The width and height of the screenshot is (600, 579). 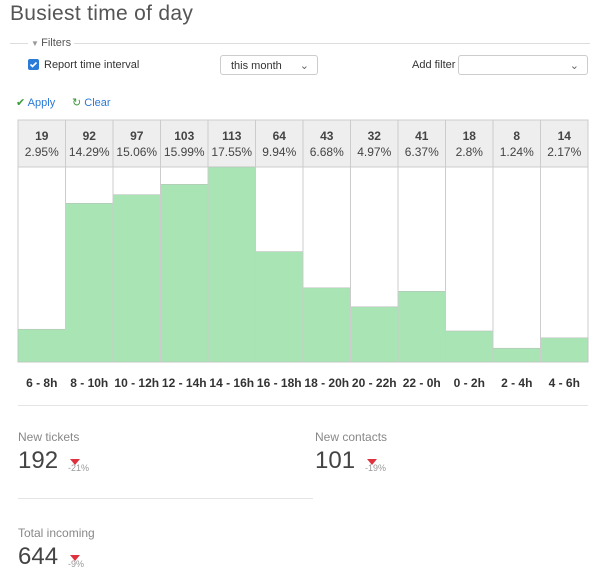 What do you see at coordinates (565, 136) in the screenshot?
I see `count-label: 14` at bounding box center [565, 136].